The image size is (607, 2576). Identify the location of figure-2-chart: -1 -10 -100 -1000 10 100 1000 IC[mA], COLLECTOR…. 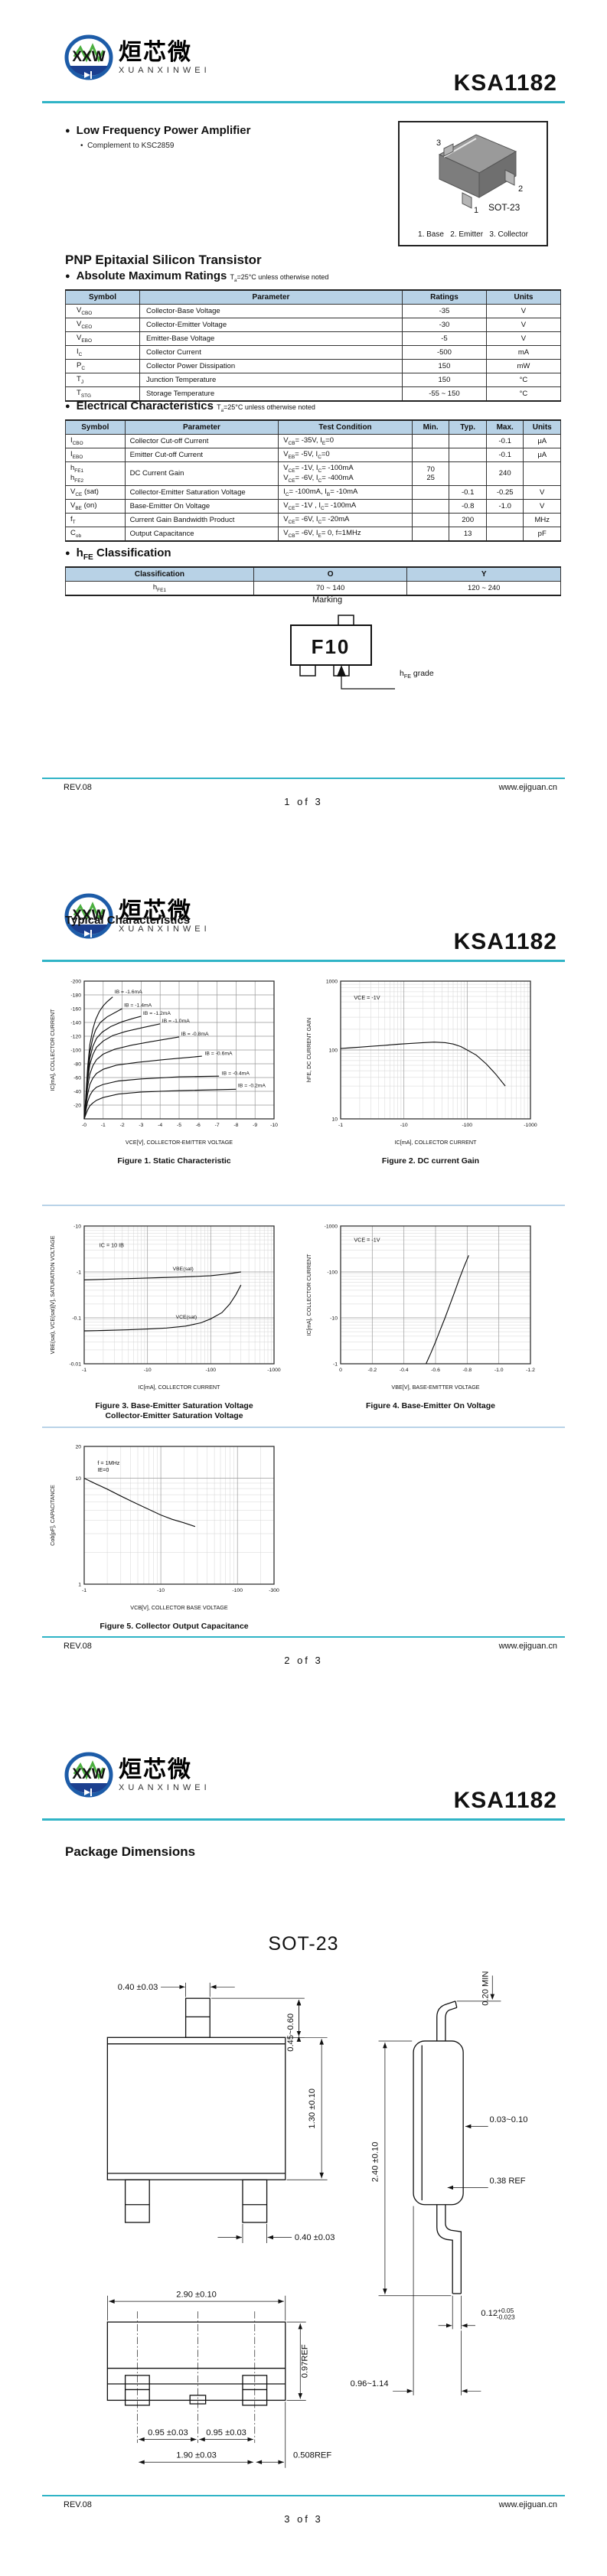
(430, 1062).